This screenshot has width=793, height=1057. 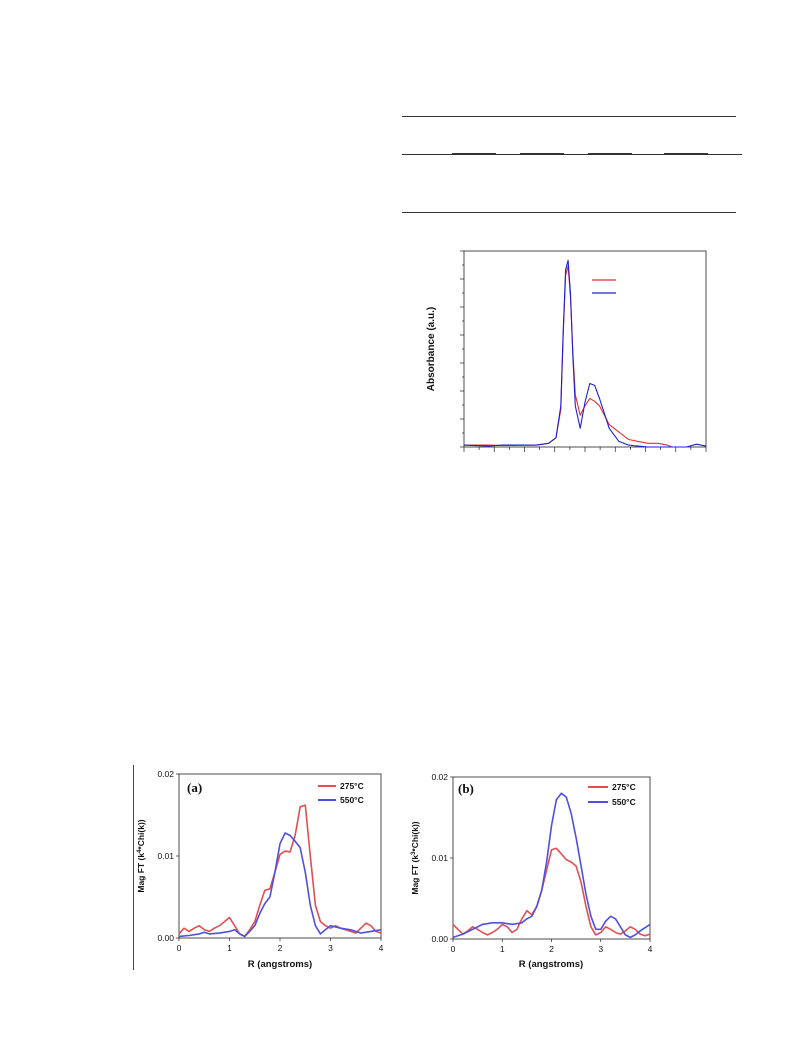 I want to click on absorbance-chart: Absorbance (a.u.), so click(x=566, y=351).